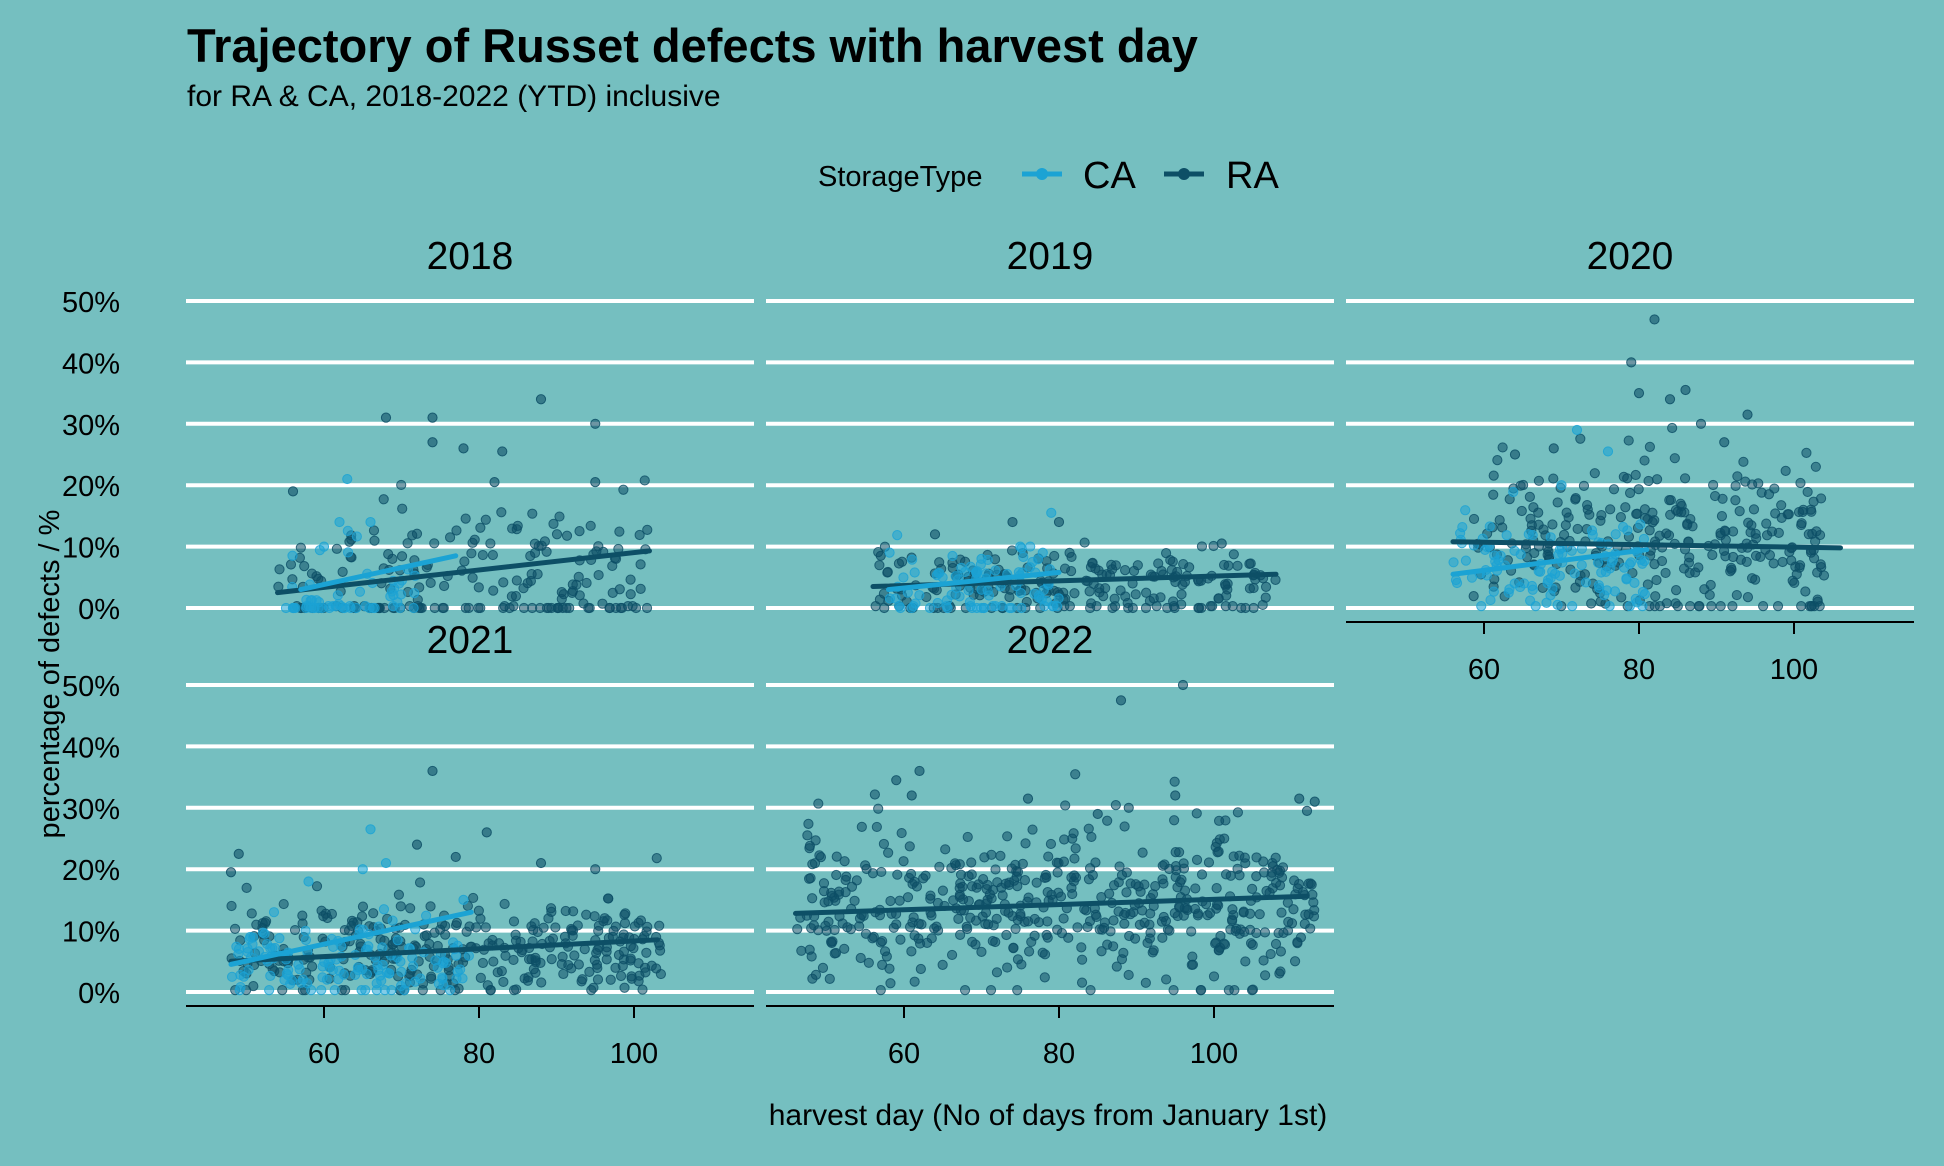 The image size is (1944, 1166). Describe the element at coordinates (91, 748) in the screenshot. I see `y-tick-label: 40%` at that location.